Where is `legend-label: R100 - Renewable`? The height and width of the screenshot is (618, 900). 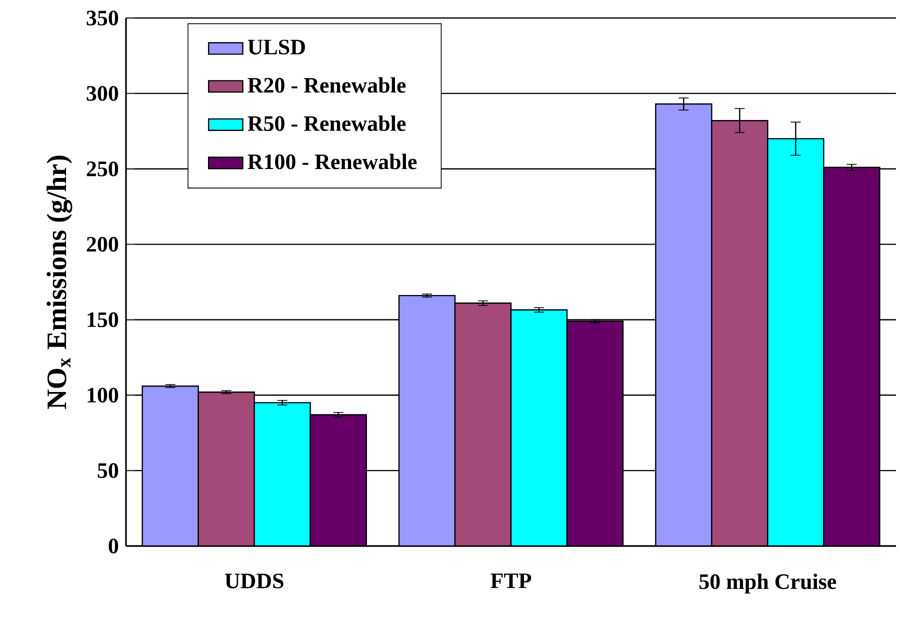
legend-label: R100 - Renewable is located at coordinates (332, 162).